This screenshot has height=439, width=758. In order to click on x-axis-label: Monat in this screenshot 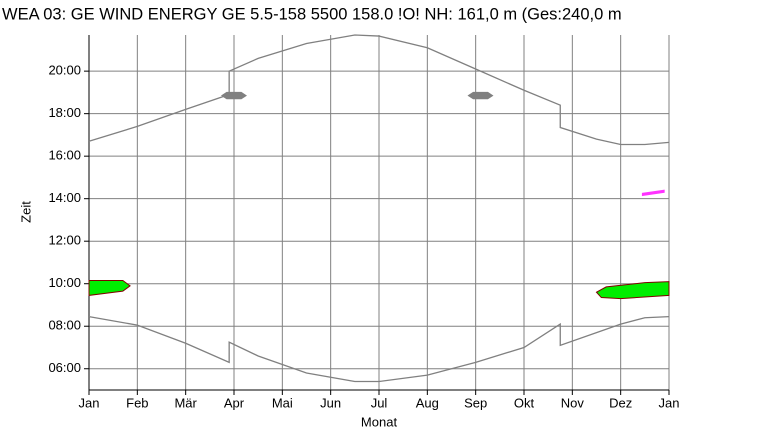, I will do `click(379, 421)`.